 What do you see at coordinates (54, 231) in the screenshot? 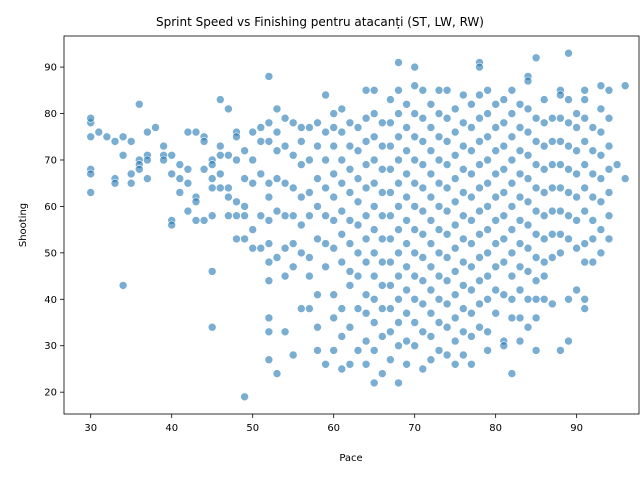
I see `y-axis: 20 30 40 50 60 70 80 90` at bounding box center [54, 231].